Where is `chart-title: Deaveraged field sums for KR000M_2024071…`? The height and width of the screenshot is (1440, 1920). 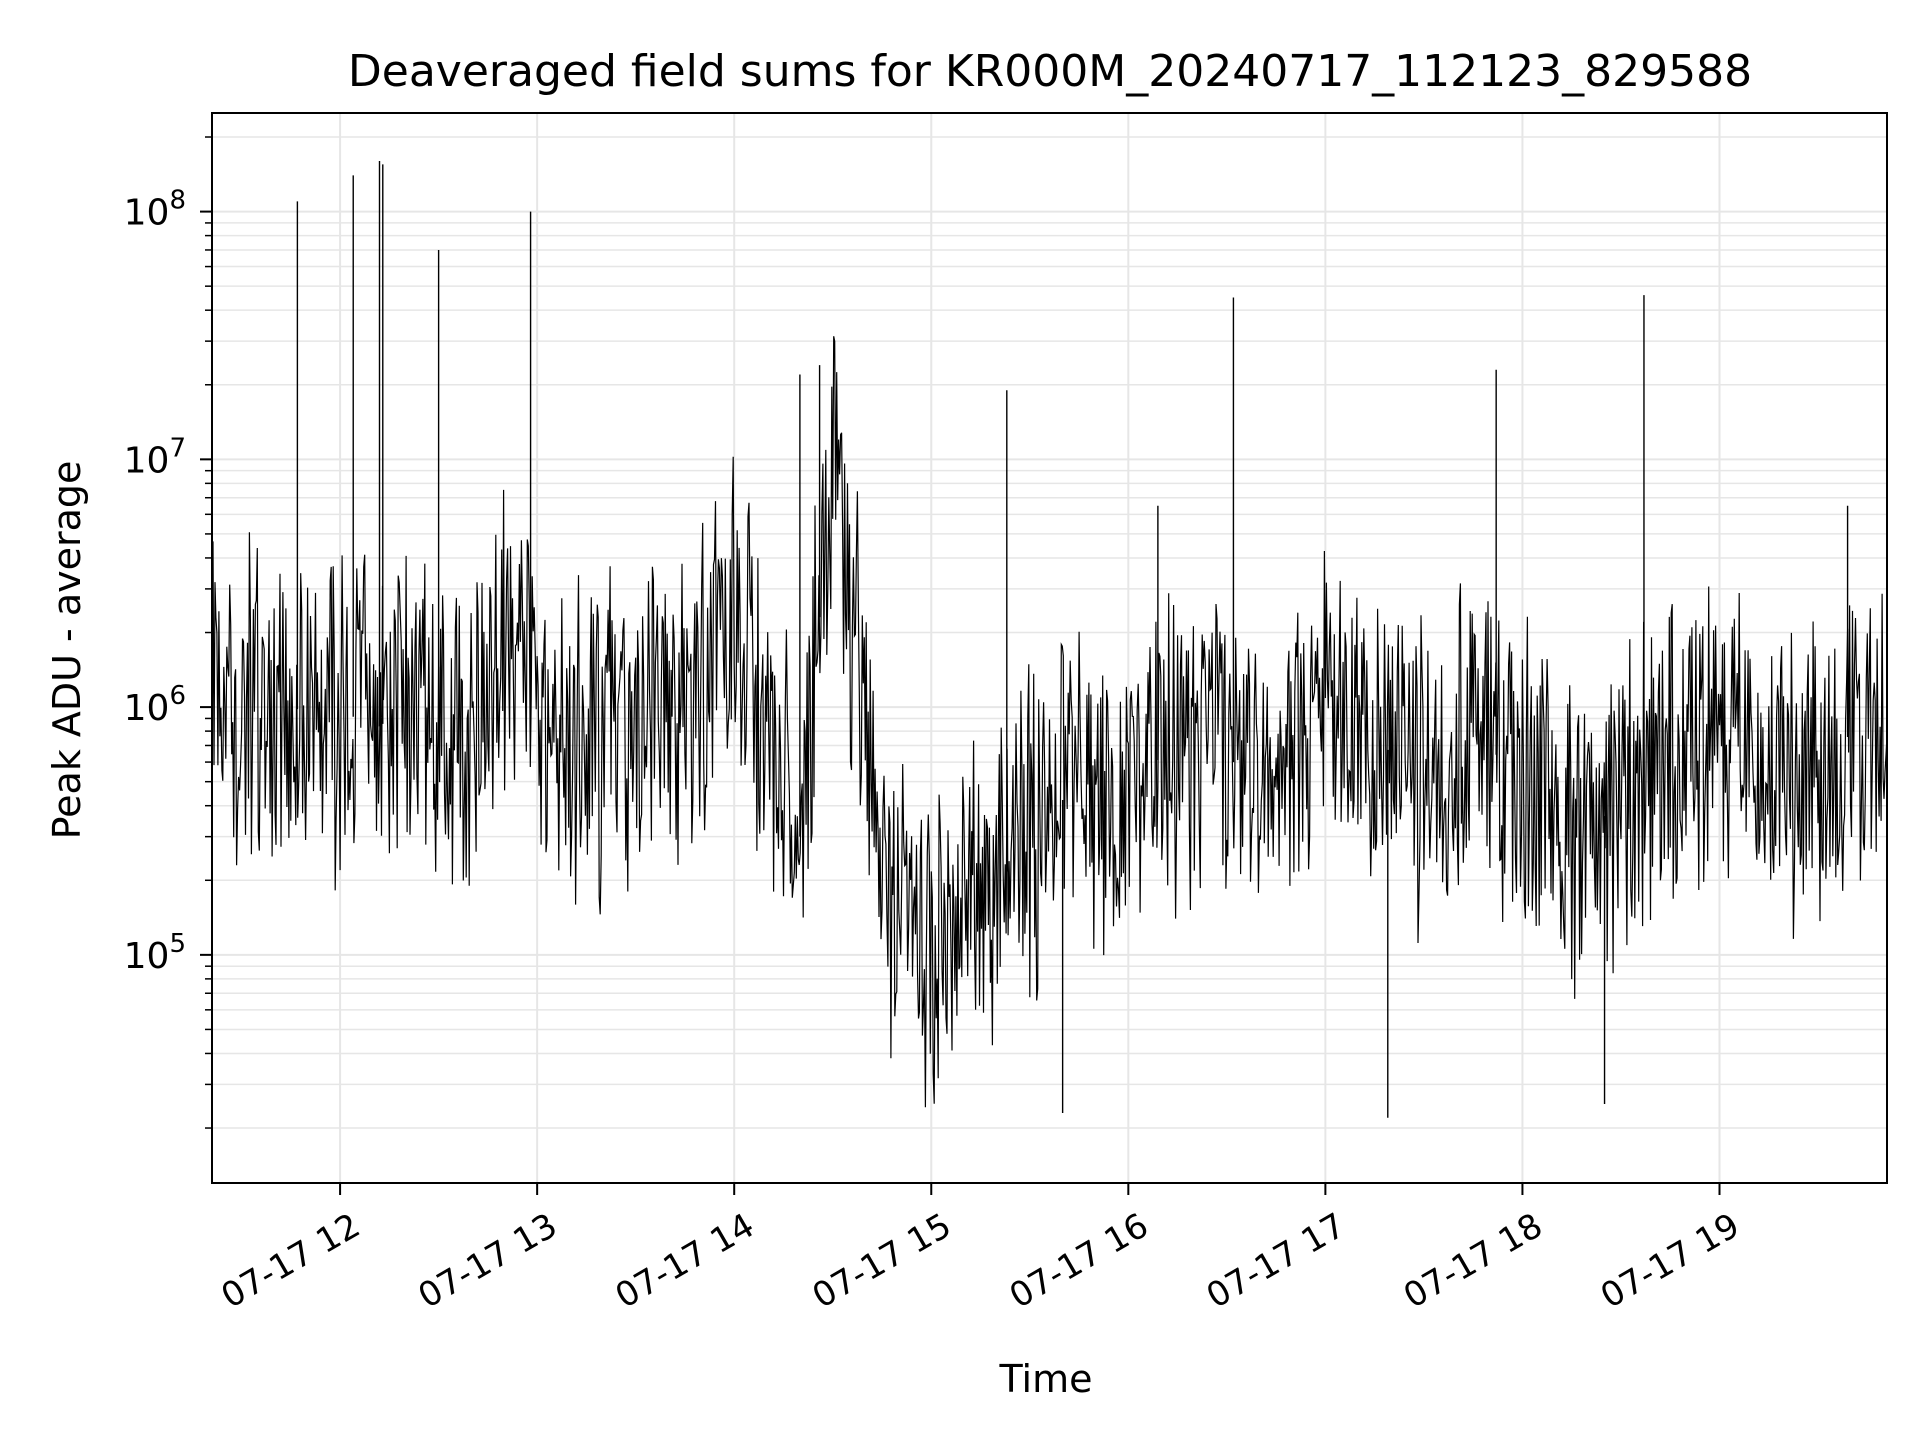 chart-title: Deaveraged field sums for KR000M_2024071… is located at coordinates (1050, 71).